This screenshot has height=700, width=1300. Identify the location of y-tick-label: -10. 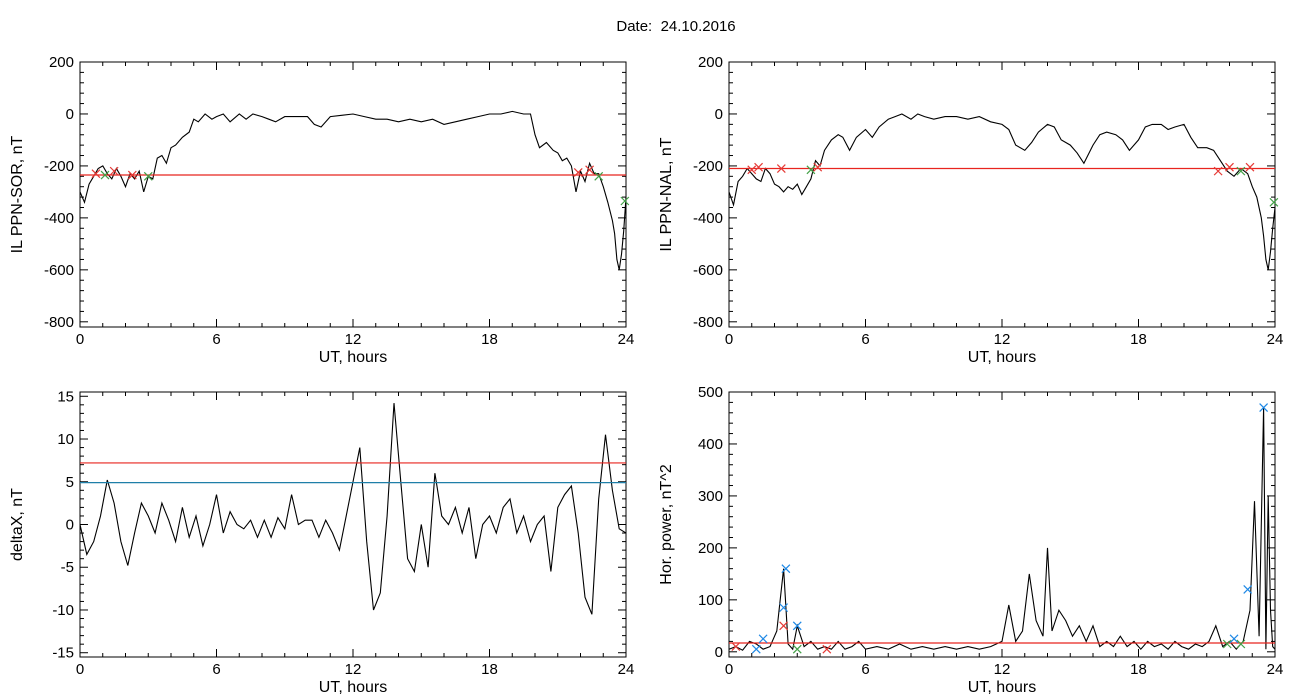
(63, 610).